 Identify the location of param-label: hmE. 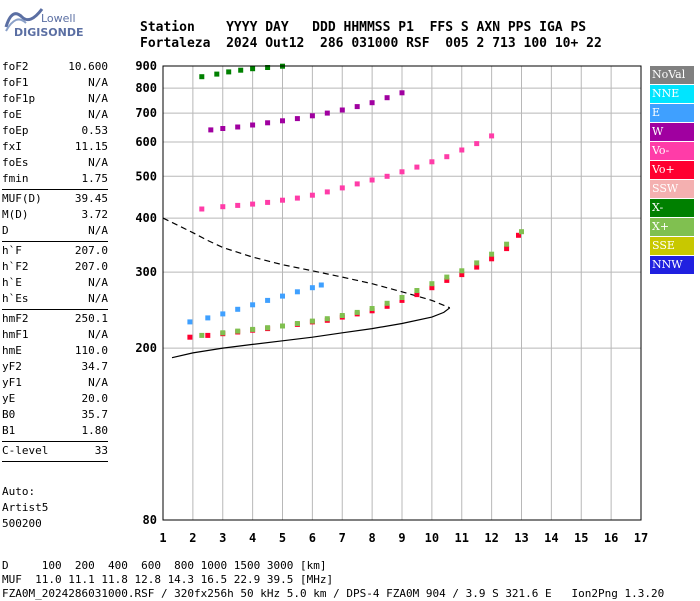
(12, 350).